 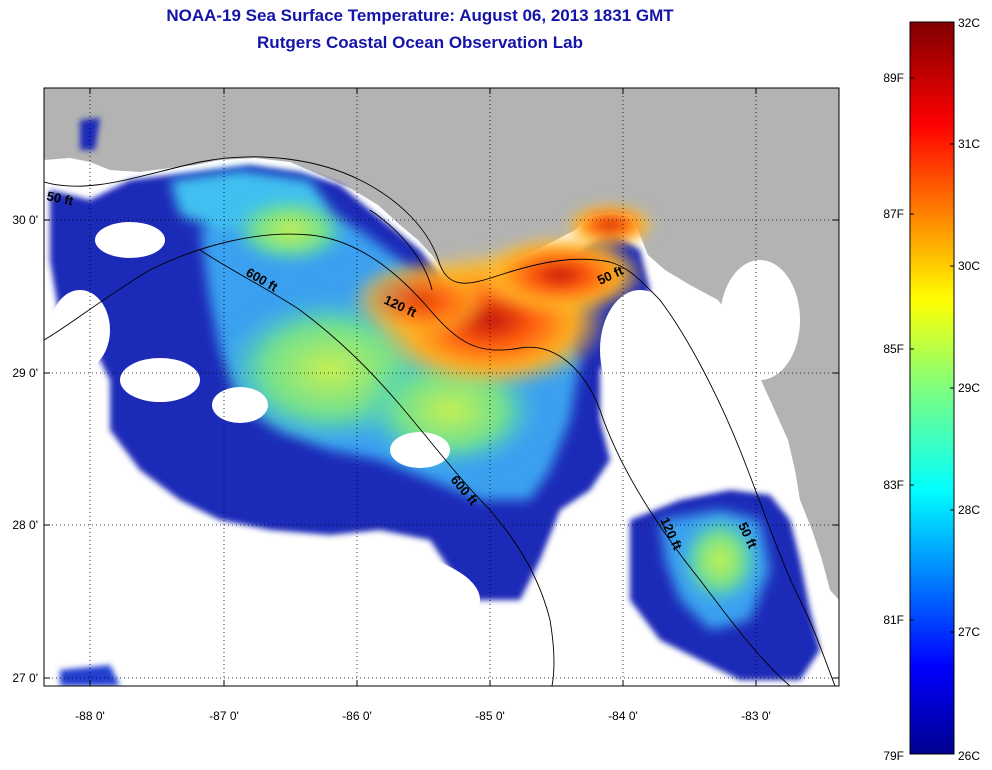 What do you see at coordinates (25, 220) in the screenshot?
I see `lat-tick-label: 30 0'` at bounding box center [25, 220].